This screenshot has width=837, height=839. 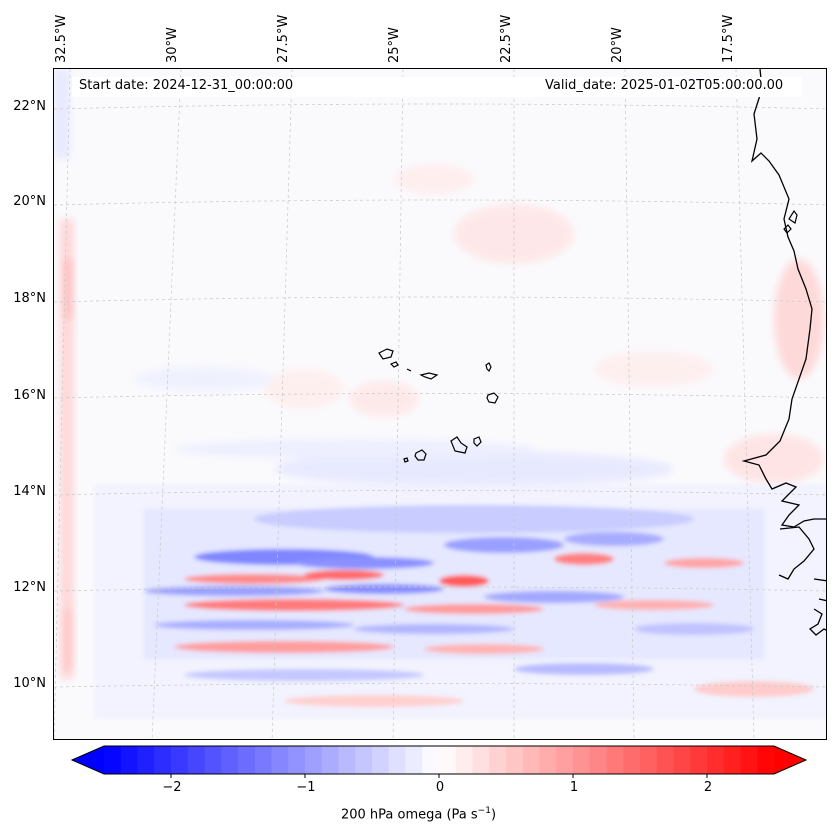 I want to click on lat-label-20n: 20°N, so click(x=29, y=201).